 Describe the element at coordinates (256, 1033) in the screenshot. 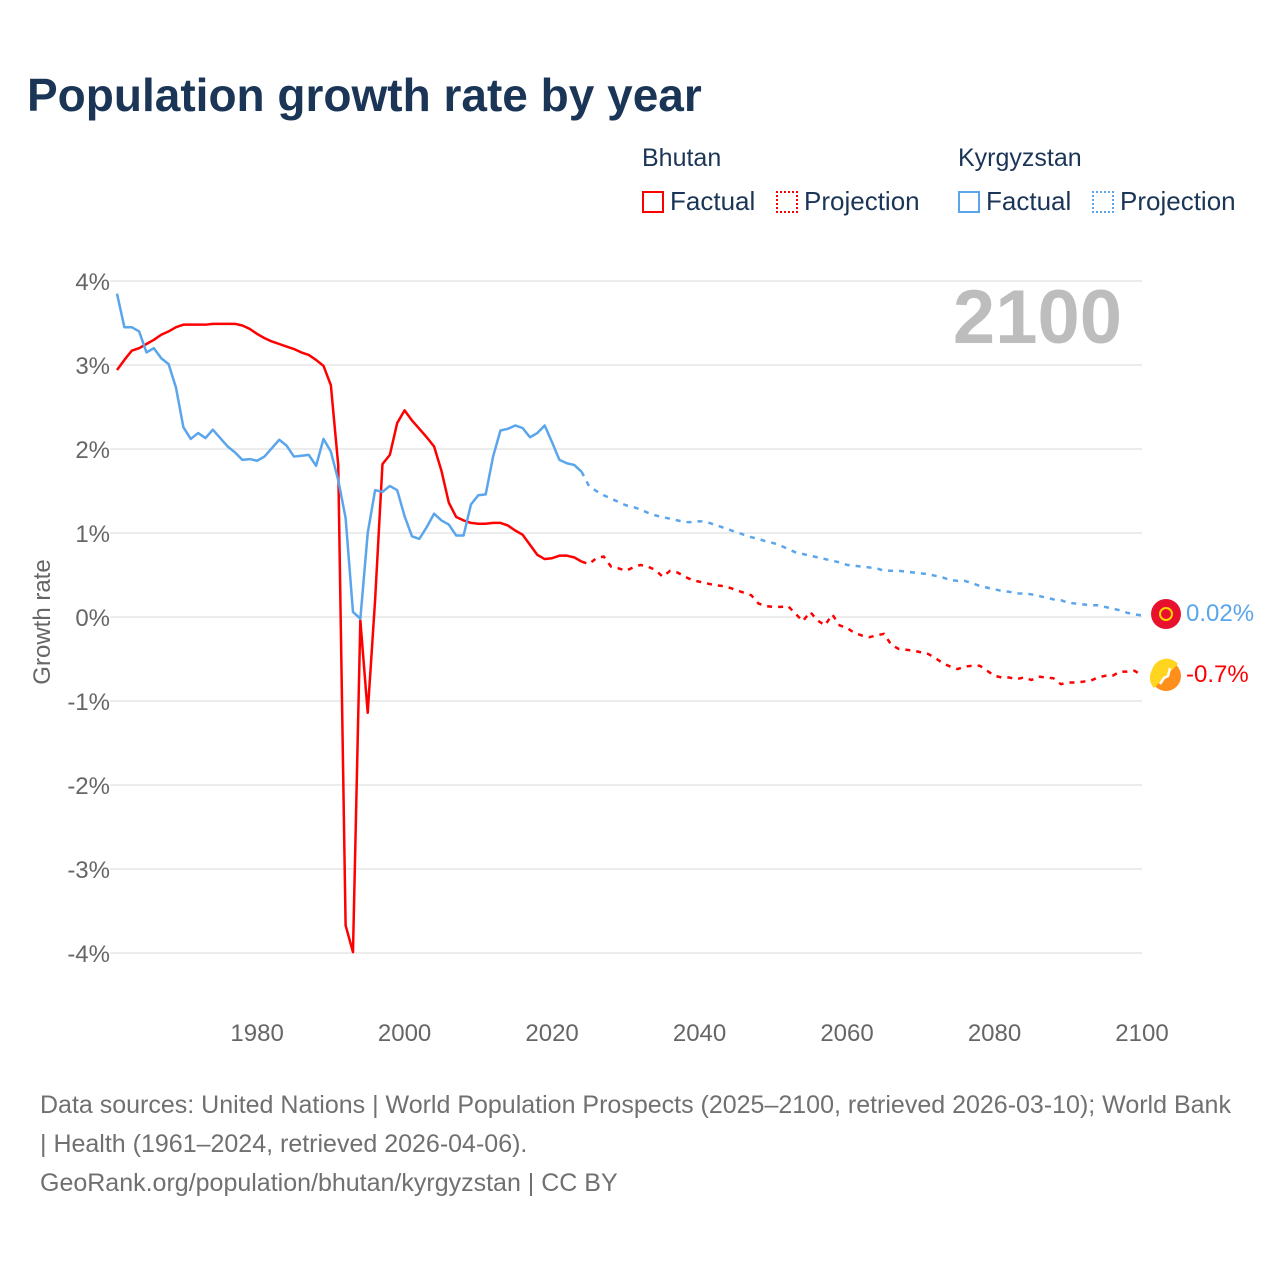

I see `x-tick-label: 1980` at that location.